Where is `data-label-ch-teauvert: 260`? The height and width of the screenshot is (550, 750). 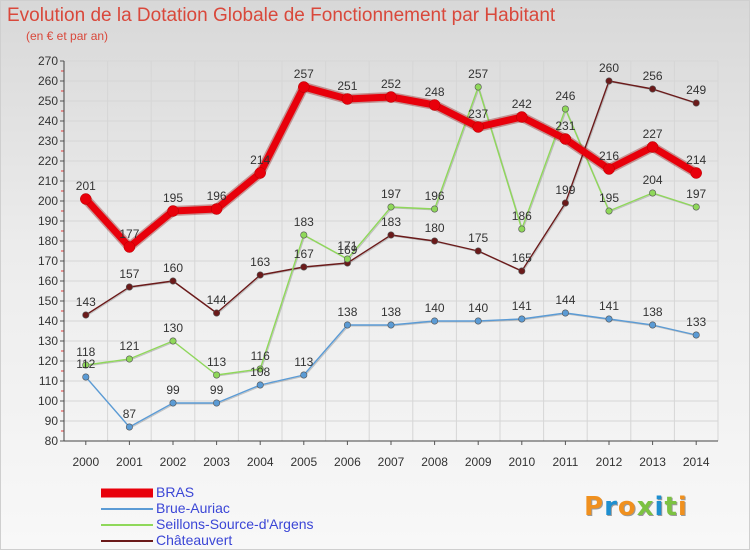 data-label-ch-teauvert: 260 is located at coordinates (609, 68).